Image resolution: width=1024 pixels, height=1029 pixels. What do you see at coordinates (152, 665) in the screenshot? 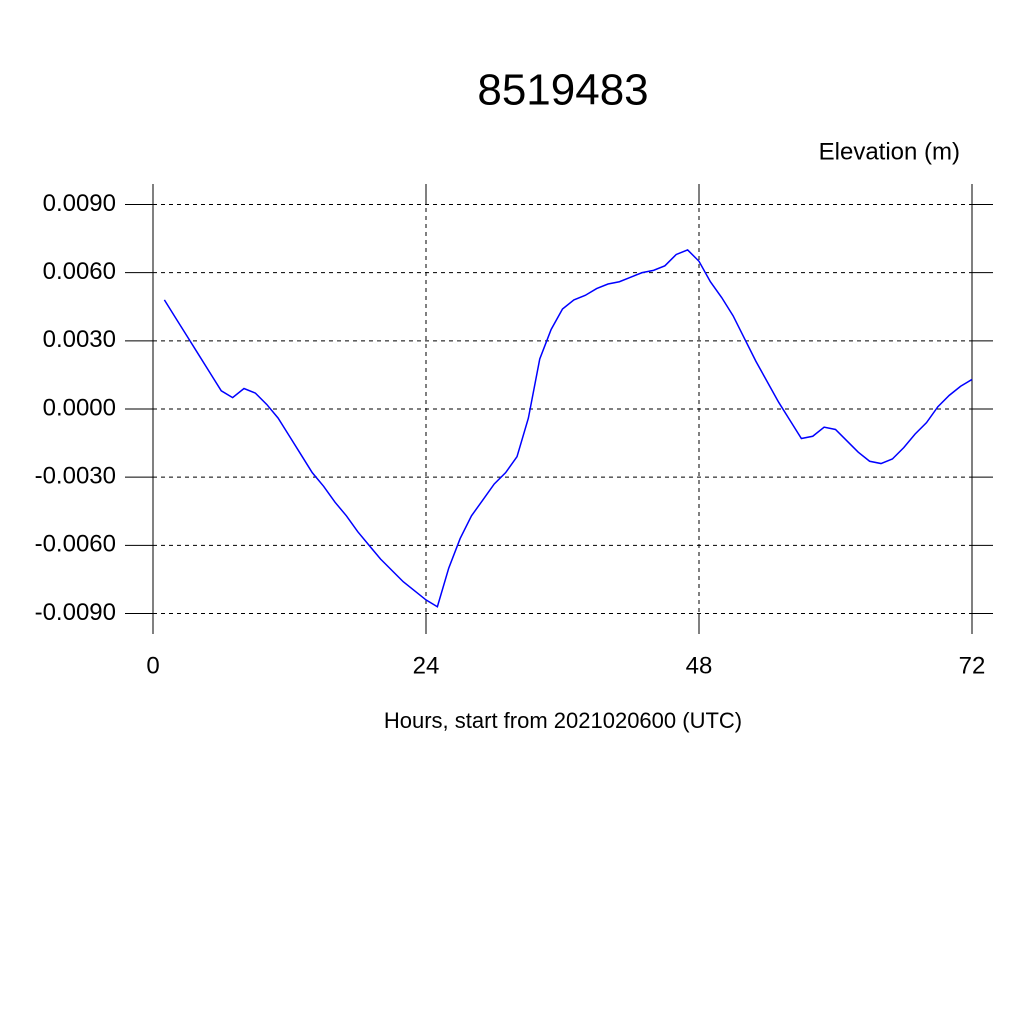
I see `x-tick-label: 0` at bounding box center [152, 665].